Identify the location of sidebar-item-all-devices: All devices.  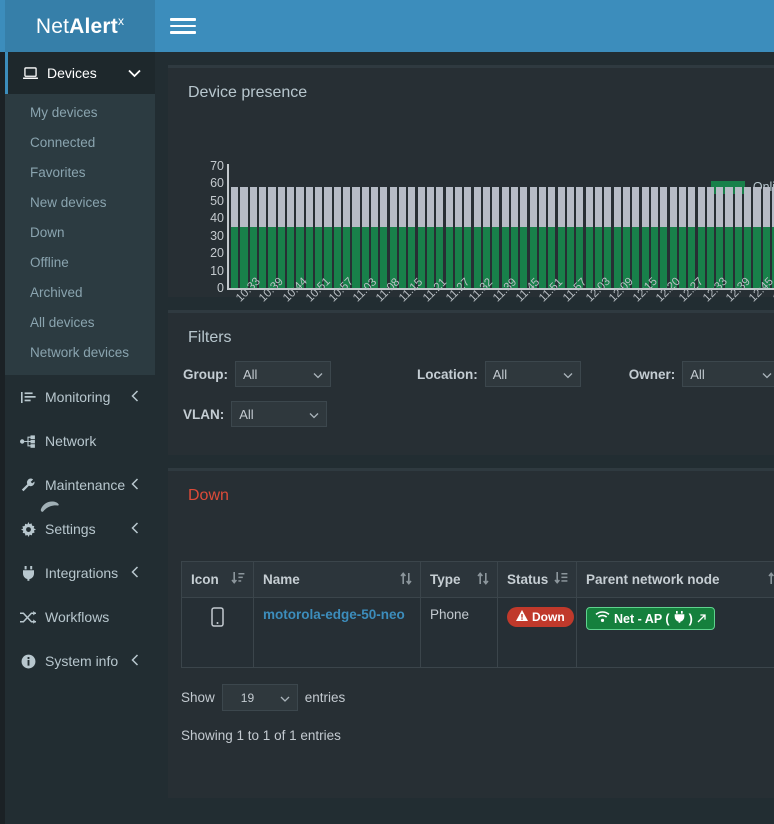
(80, 322).